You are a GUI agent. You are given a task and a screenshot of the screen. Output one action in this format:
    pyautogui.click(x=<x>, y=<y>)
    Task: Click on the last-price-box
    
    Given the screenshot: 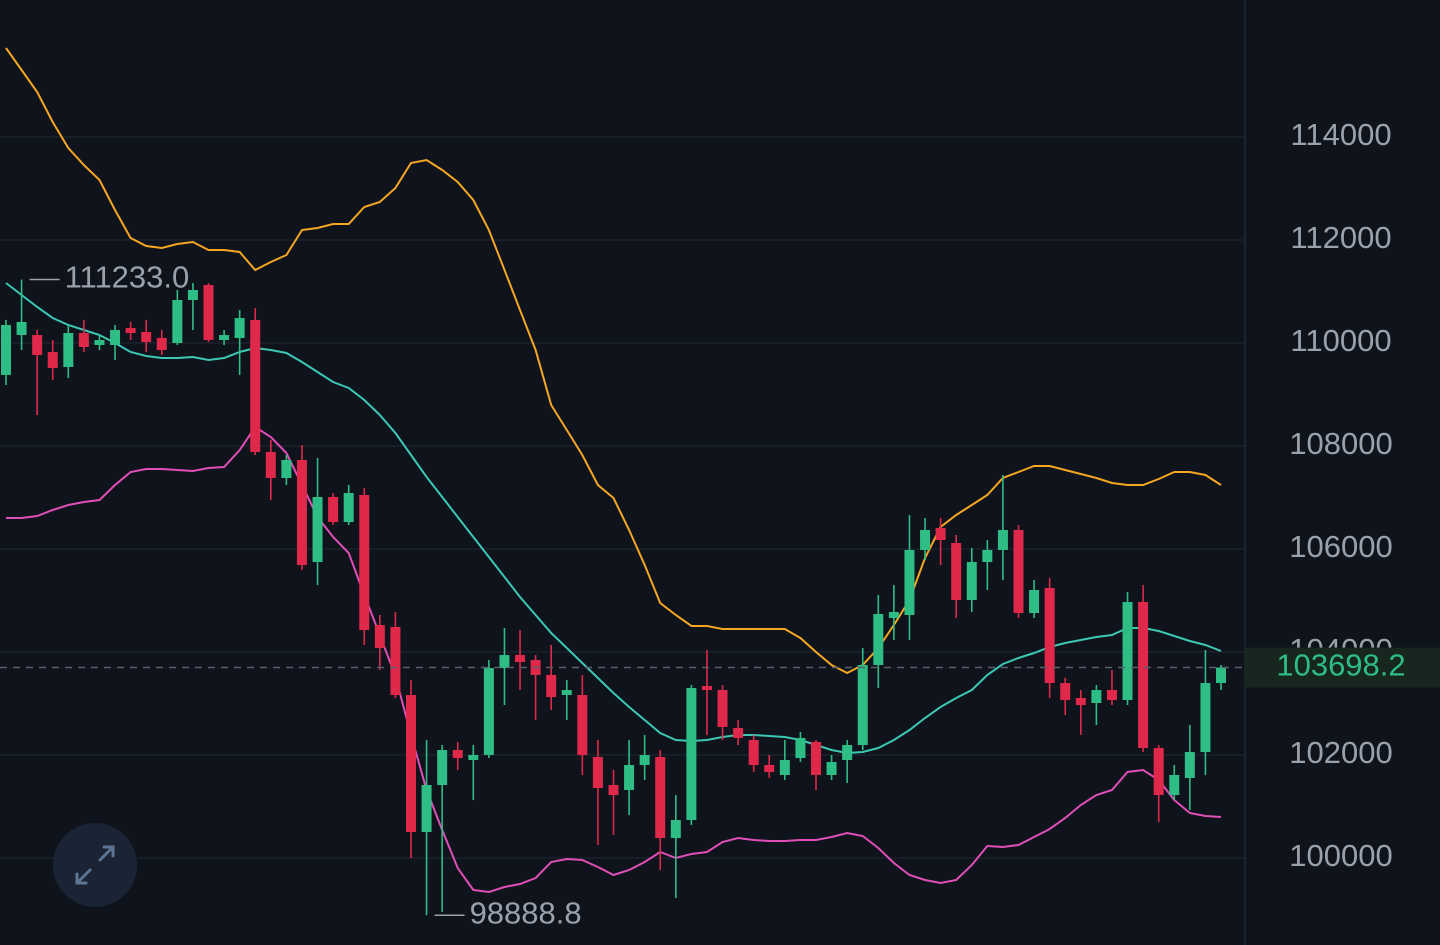 What is the action you would take?
    pyautogui.click(x=1342, y=667)
    